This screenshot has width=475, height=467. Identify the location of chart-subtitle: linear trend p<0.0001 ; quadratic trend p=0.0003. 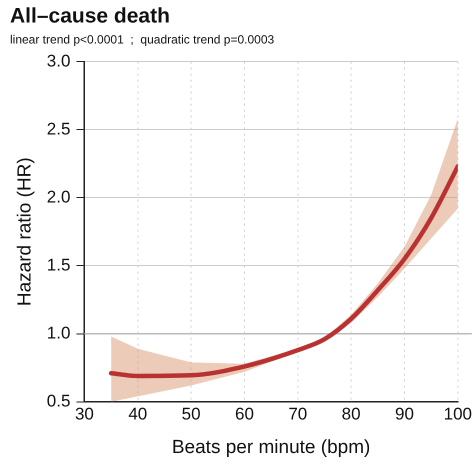
(142, 39).